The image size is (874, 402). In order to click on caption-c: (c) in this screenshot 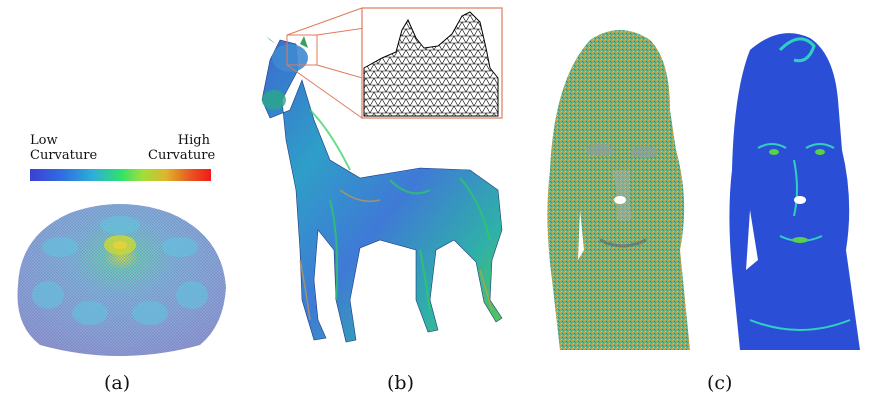, I will do `click(720, 383)`.